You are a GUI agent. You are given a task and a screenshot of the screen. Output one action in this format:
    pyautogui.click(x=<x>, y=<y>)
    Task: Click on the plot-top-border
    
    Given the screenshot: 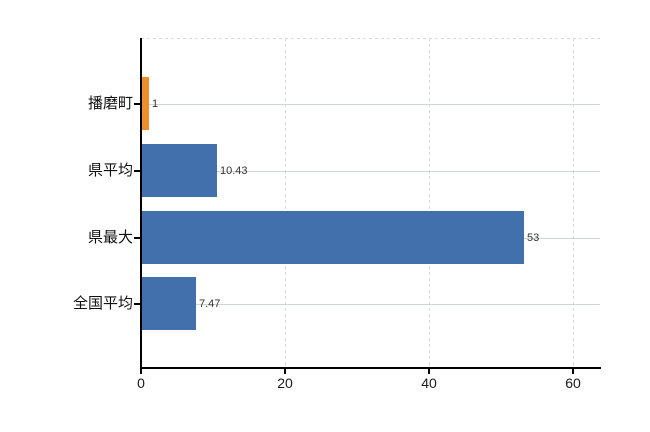 What is the action you would take?
    pyautogui.click(x=370, y=38)
    